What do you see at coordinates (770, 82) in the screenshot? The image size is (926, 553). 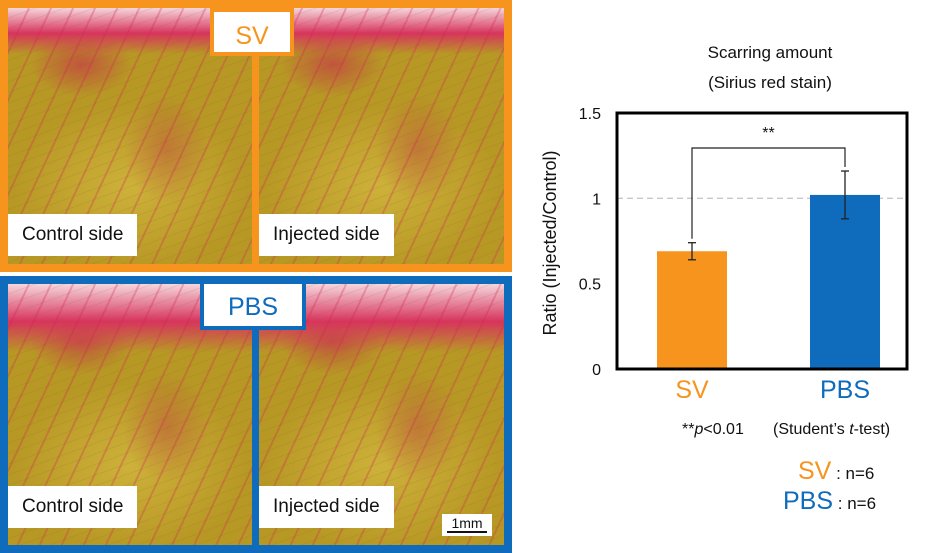 I see `chart-subtitle: (Sirius red stain)` at bounding box center [770, 82].